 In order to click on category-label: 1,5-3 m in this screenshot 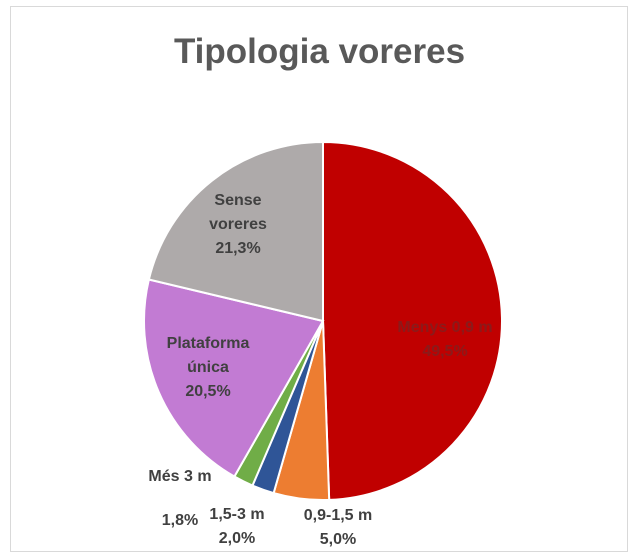, I will do `click(237, 514)`.